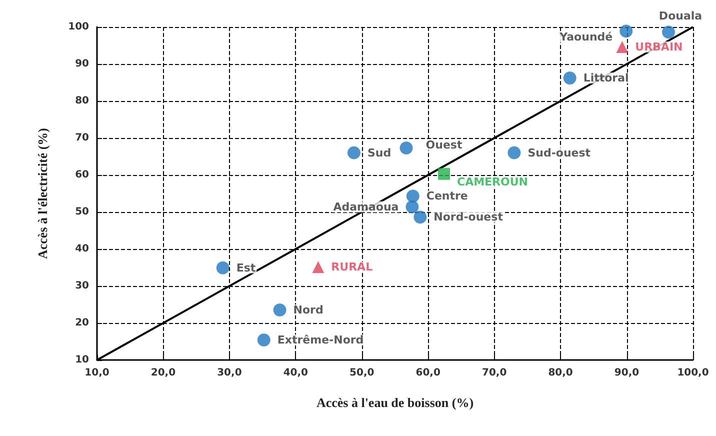  Describe the element at coordinates (82, 360) in the screenshot. I see `y-tick-label: 10` at that location.